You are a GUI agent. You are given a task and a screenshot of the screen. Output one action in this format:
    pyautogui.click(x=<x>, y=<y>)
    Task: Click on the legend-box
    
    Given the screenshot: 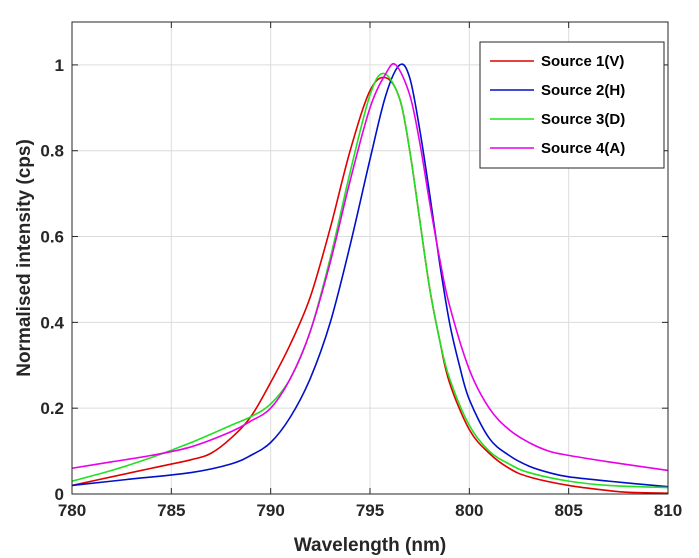 What is the action you would take?
    pyautogui.click(x=572, y=105)
    